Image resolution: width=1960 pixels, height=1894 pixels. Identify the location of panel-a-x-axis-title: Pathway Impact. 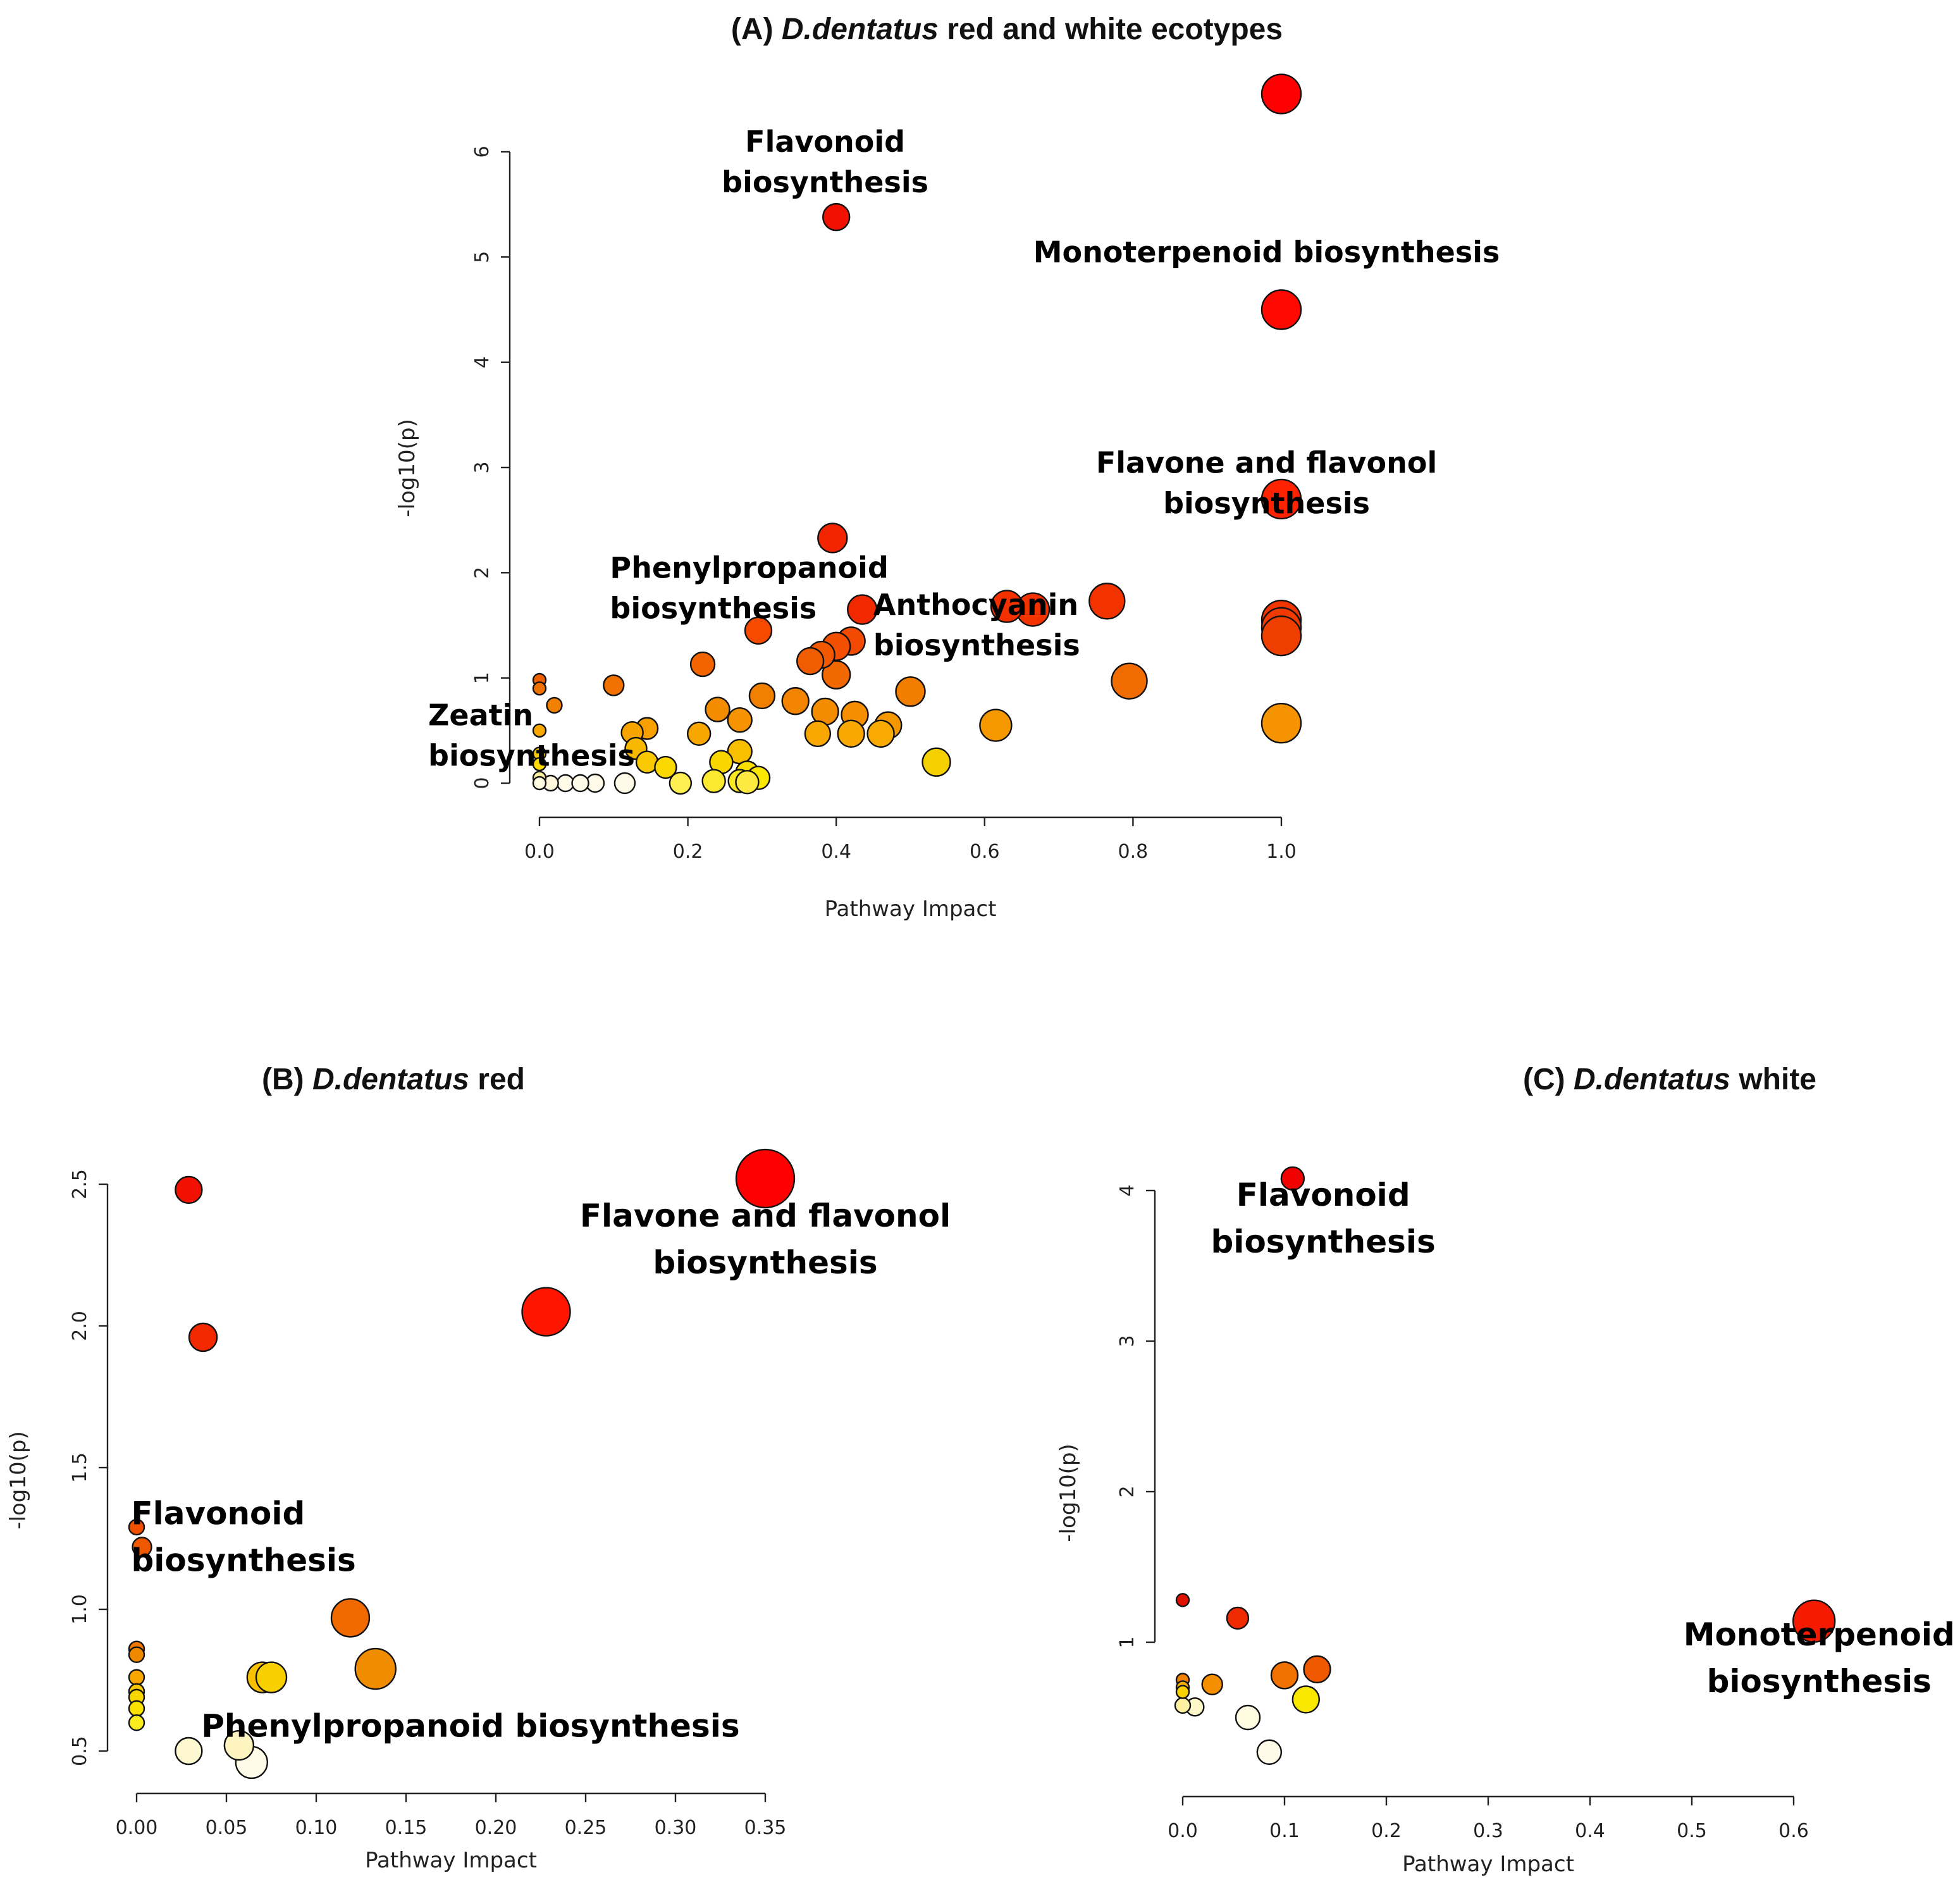
(911, 909).